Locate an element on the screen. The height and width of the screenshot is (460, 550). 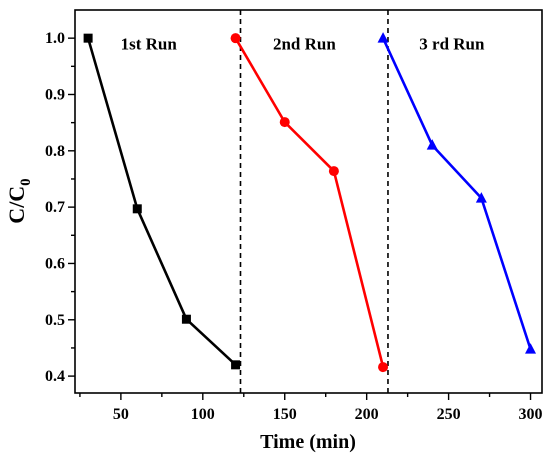
y-axis-title-main: C/C is located at coordinates (16, 205).